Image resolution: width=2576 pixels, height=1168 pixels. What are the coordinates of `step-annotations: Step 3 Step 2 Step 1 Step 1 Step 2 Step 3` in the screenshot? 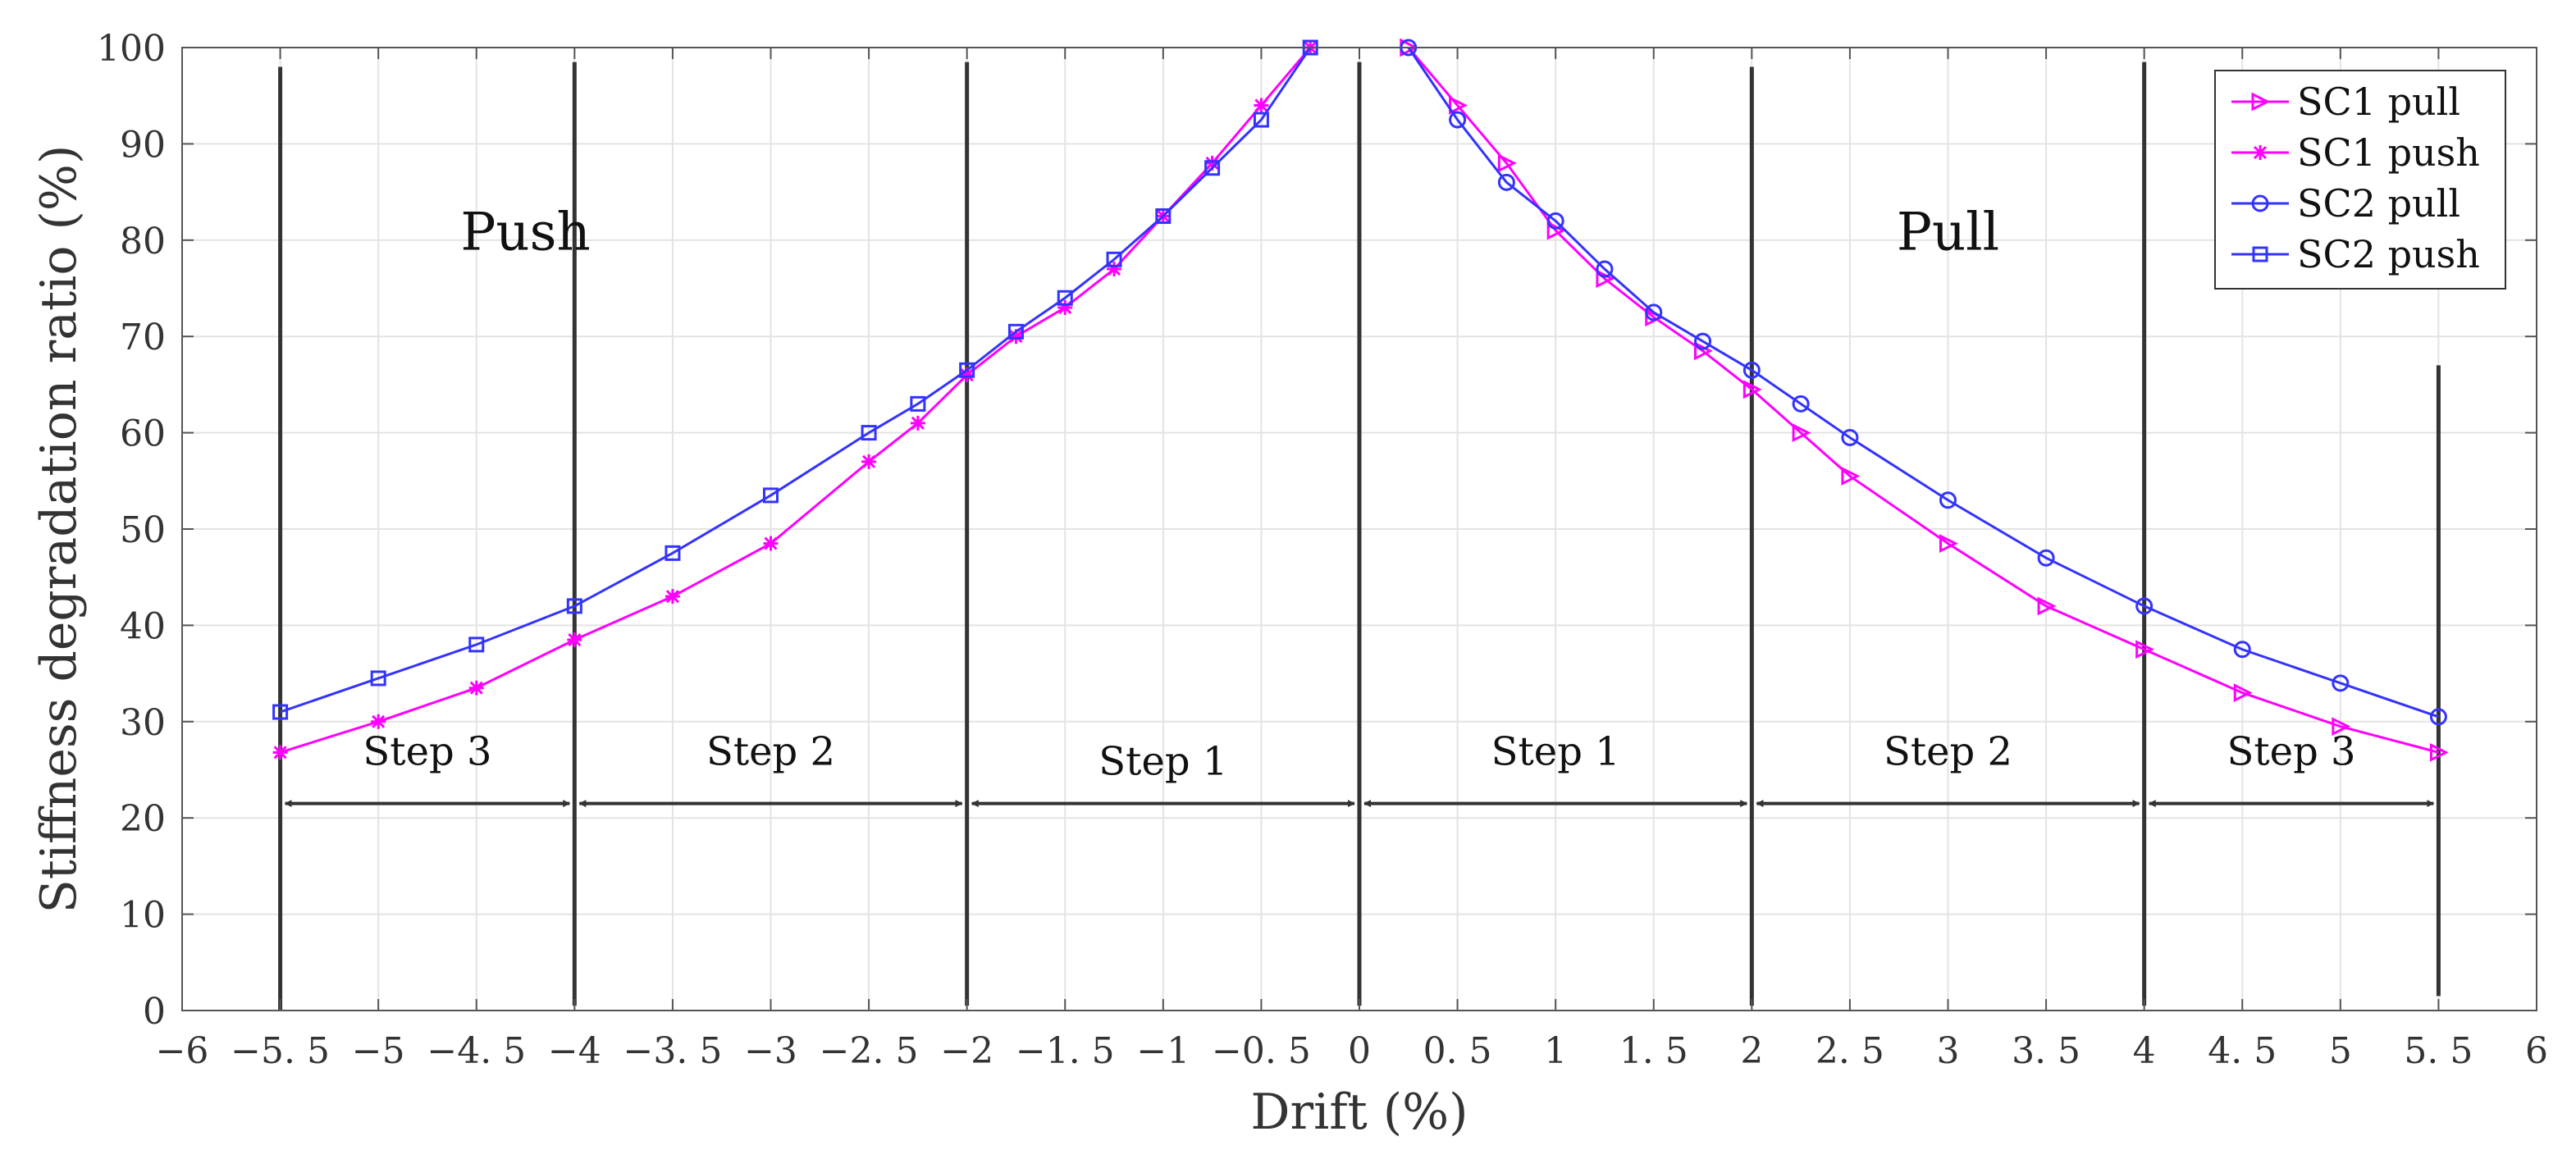 It's located at (1359, 768).